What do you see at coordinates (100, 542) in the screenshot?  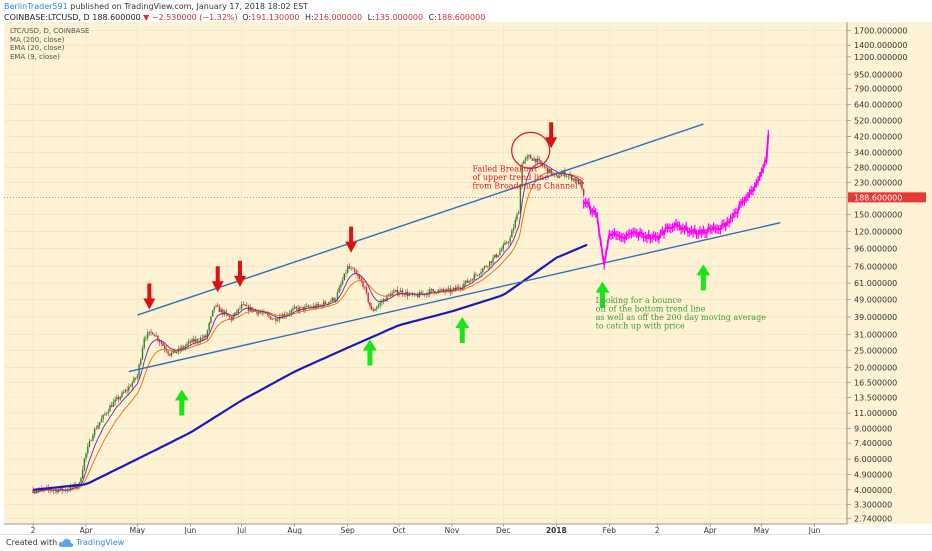 I see `tradingview-brand: TradingView` at bounding box center [100, 542].